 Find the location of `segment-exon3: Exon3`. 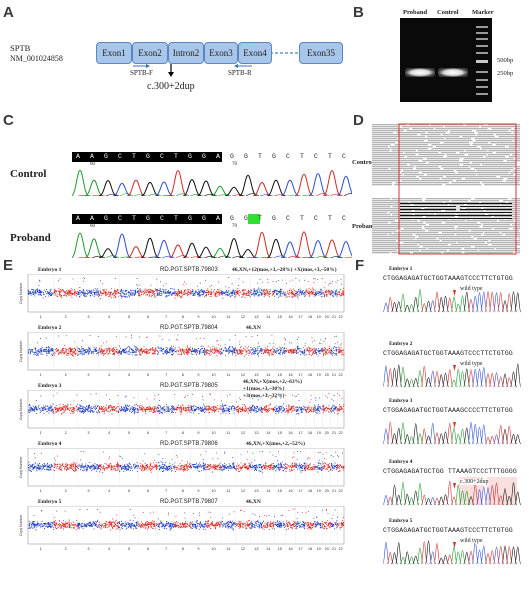

segment-exon3: Exon3 is located at coordinates (221, 53).